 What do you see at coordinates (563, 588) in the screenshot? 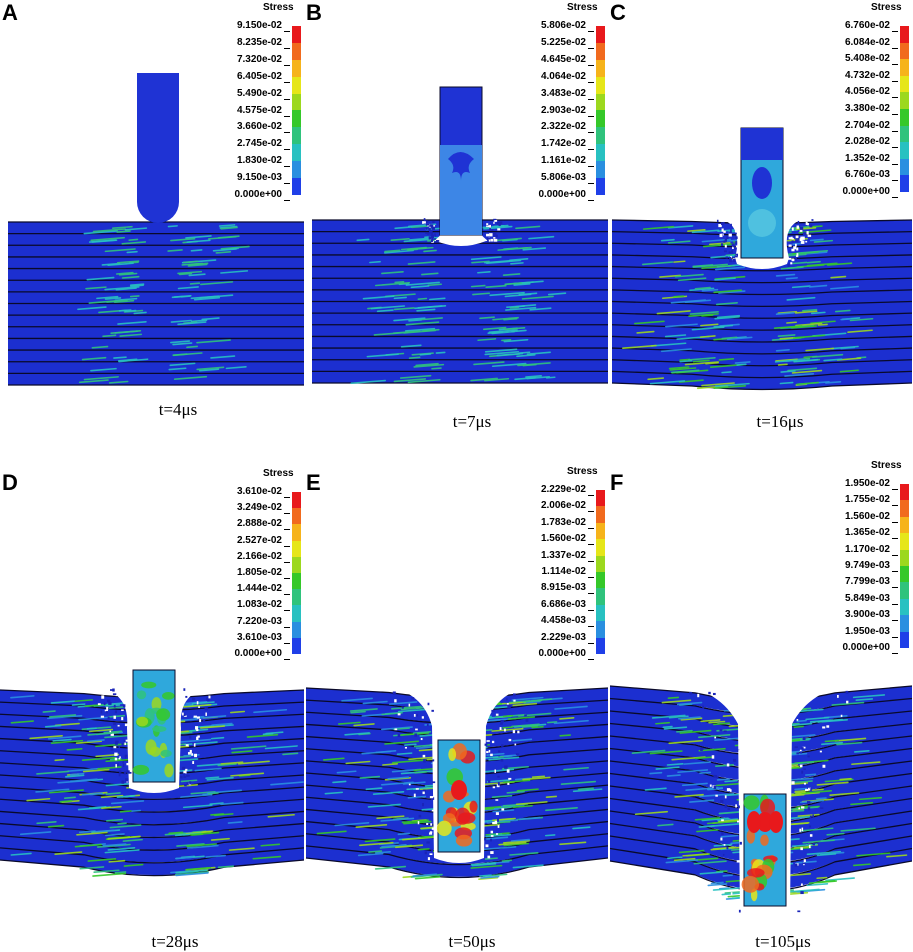
I see `legend-tick-label: 8.915e-03` at bounding box center [563, 588].